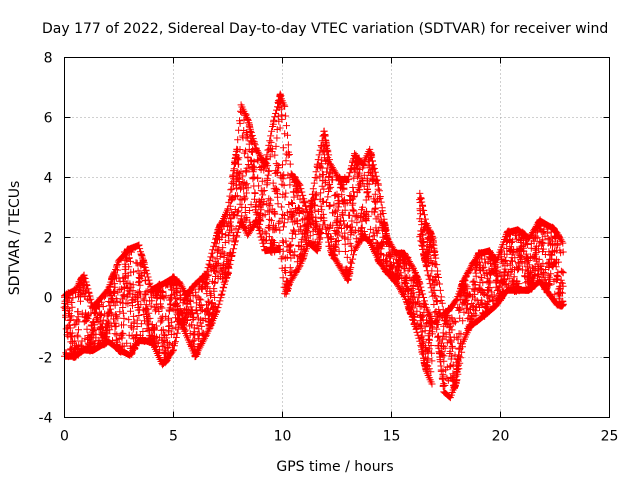 The width and height of the screenshot is (640, 480). Describe the element at coordinates (64, 437) in the screenshot. I see `x-tick-label: 0` at that location.